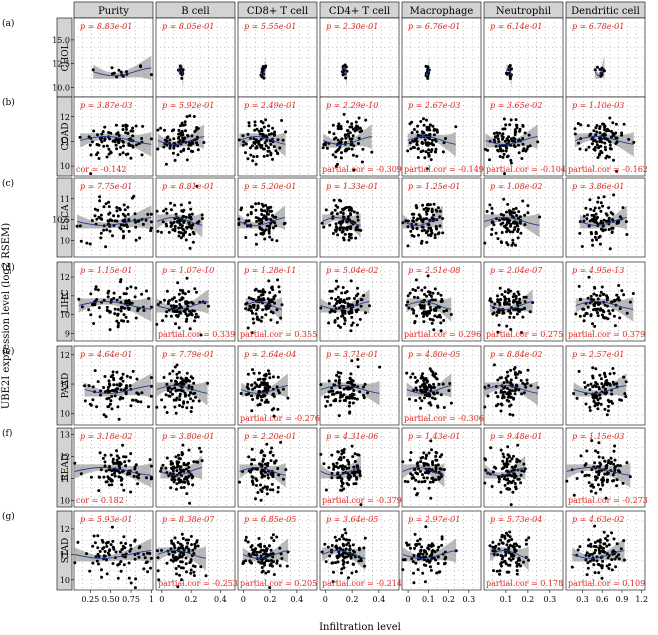 The height and width of the screenshot is (635, 658). What do you see at coordinates (270, 599) in the screenshot?
I see `x-tick-label: 0.2` at bounding box center [270, 599].